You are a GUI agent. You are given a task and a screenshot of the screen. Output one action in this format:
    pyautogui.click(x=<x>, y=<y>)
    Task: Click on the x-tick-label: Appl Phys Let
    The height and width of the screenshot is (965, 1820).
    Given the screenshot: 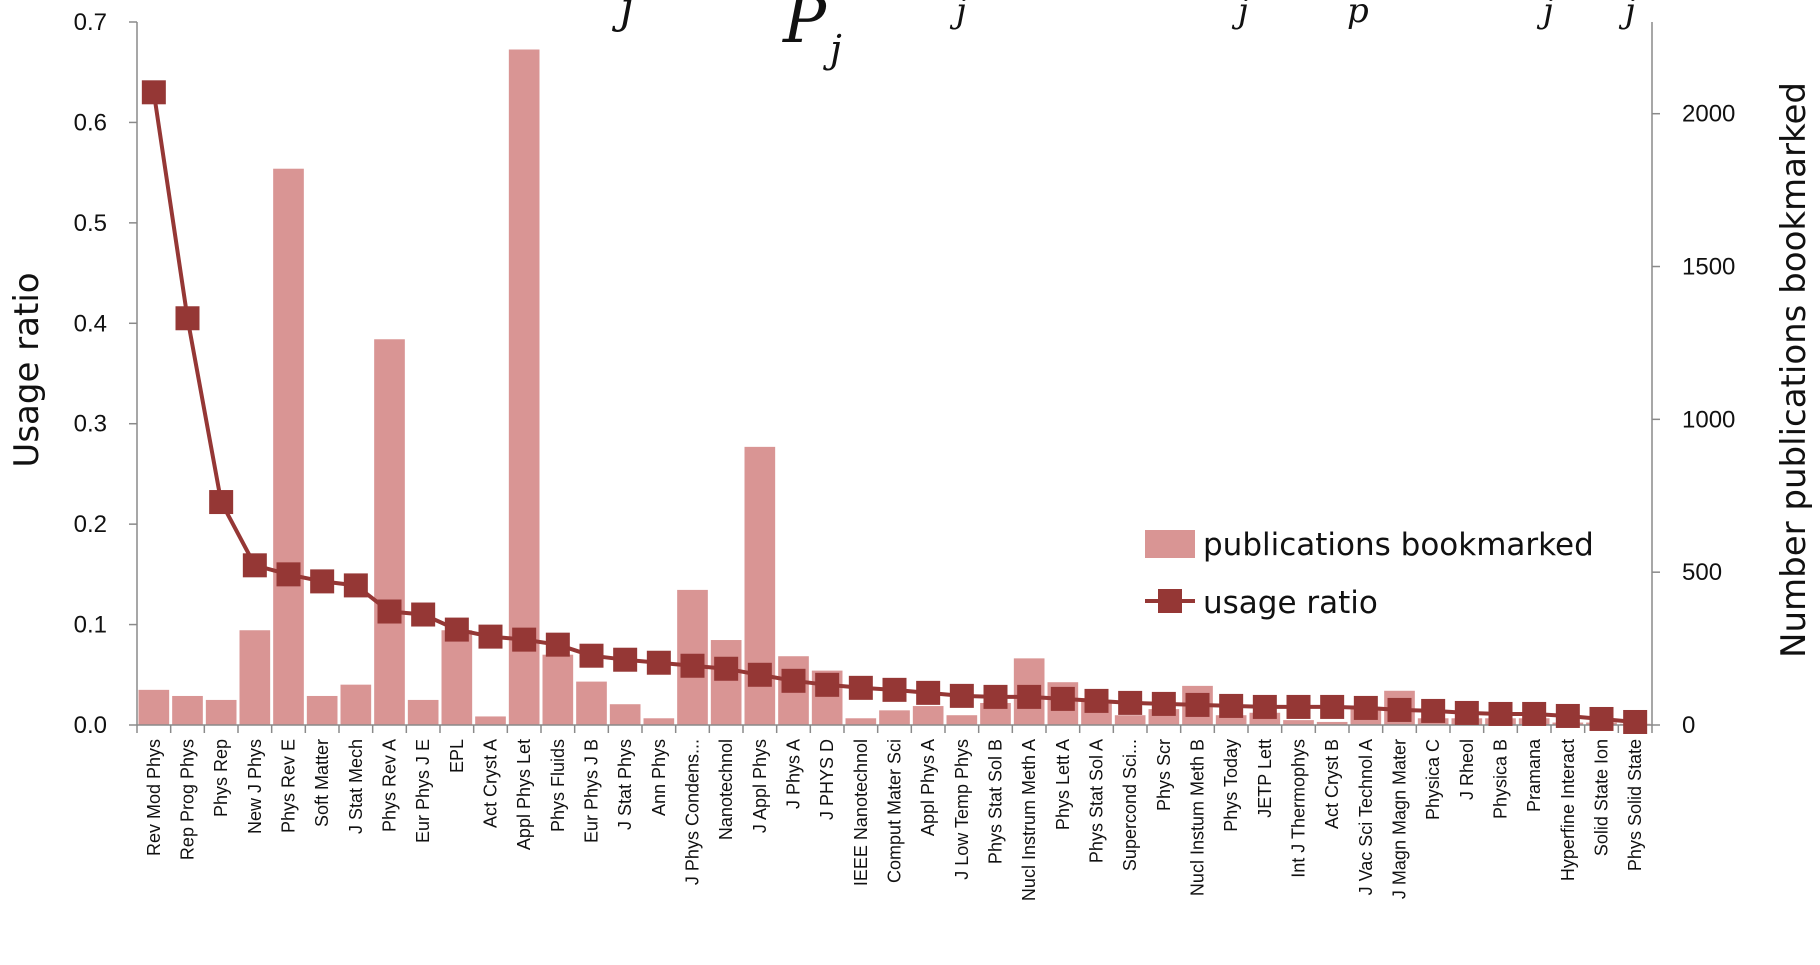 What is the action you would take?
    pyautogui.click(x=524, y=794)
    